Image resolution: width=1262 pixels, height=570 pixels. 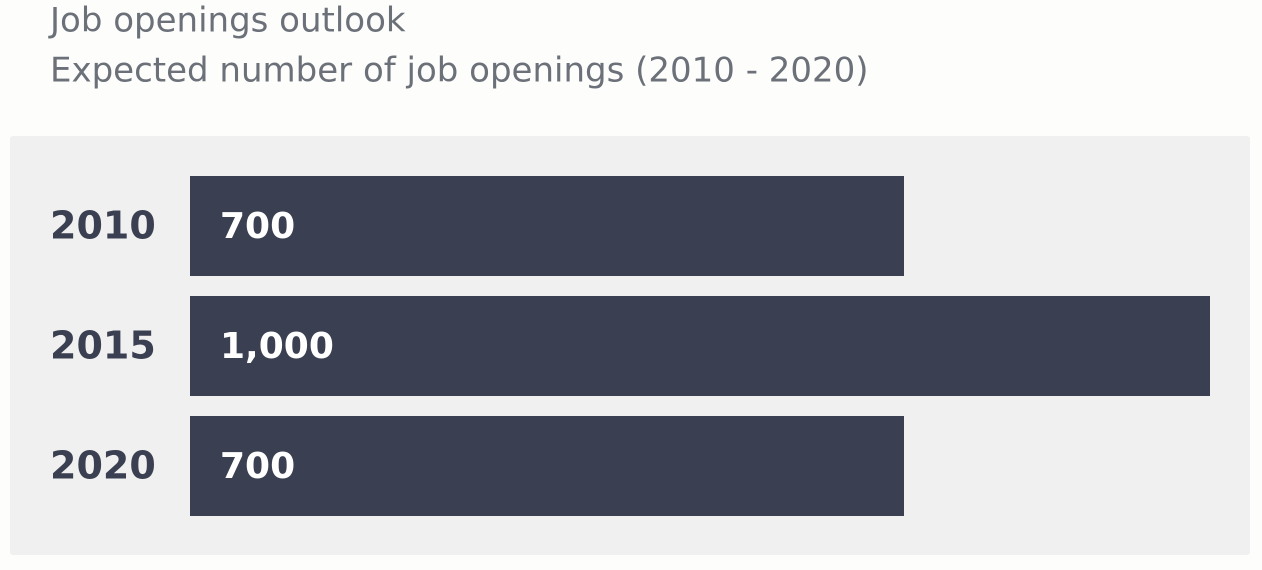 What do you see at coordinates (103, 346) in the screenshot?
I see `category-label: 2015` at bounding box center [103, 346].